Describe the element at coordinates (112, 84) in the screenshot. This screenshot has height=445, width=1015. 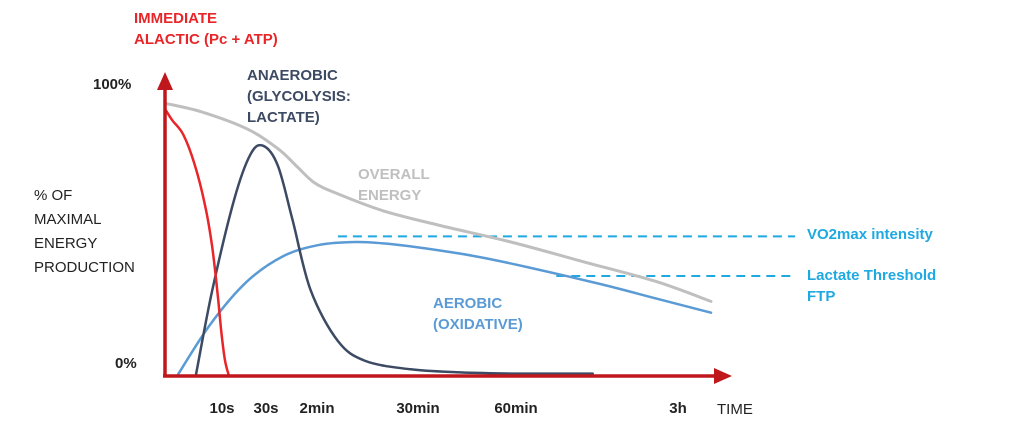
I see `y-tick-100: 100%` at that location.